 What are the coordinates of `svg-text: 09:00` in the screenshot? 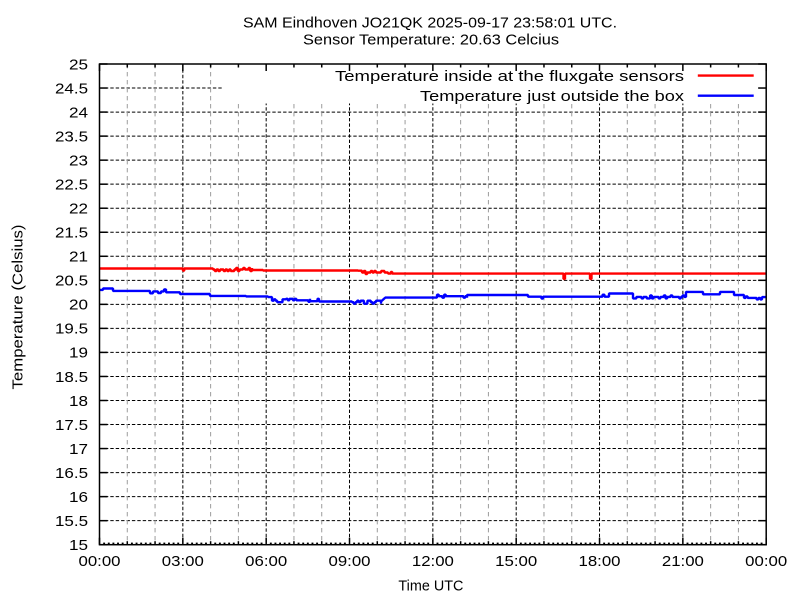 It's located at (350, 561).